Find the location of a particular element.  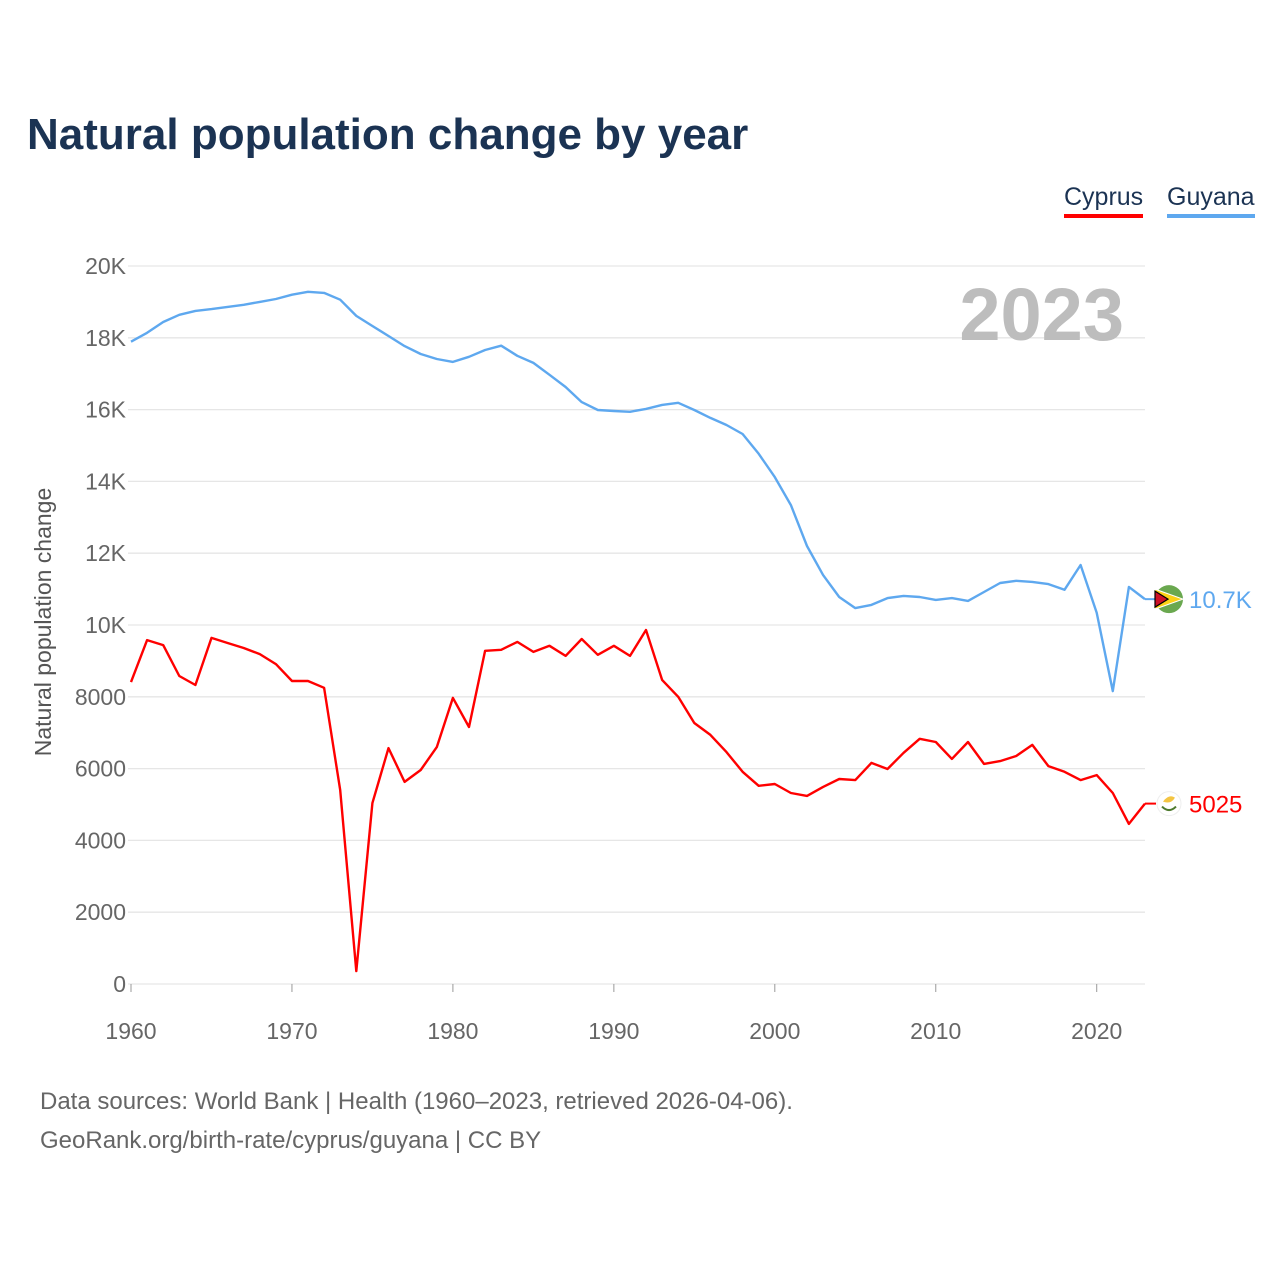

y-tick-label: 14K is located at coordinates (106, 481).